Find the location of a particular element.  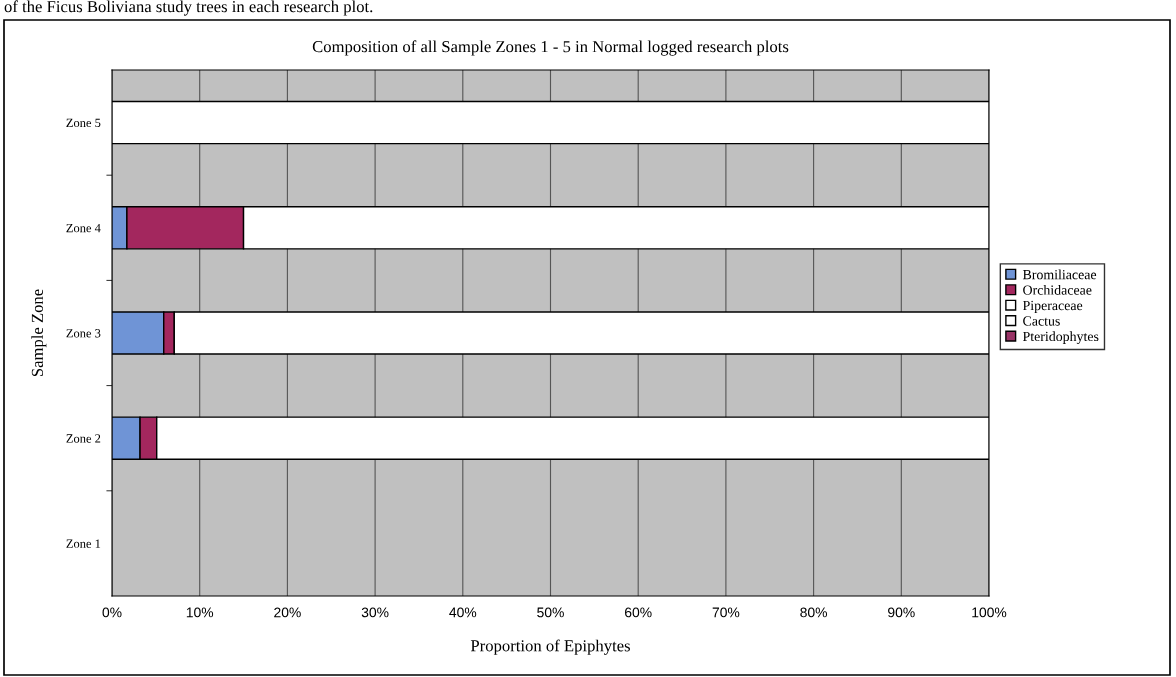

legend-label: Piperaceae is located at coordinates (1052, 307).